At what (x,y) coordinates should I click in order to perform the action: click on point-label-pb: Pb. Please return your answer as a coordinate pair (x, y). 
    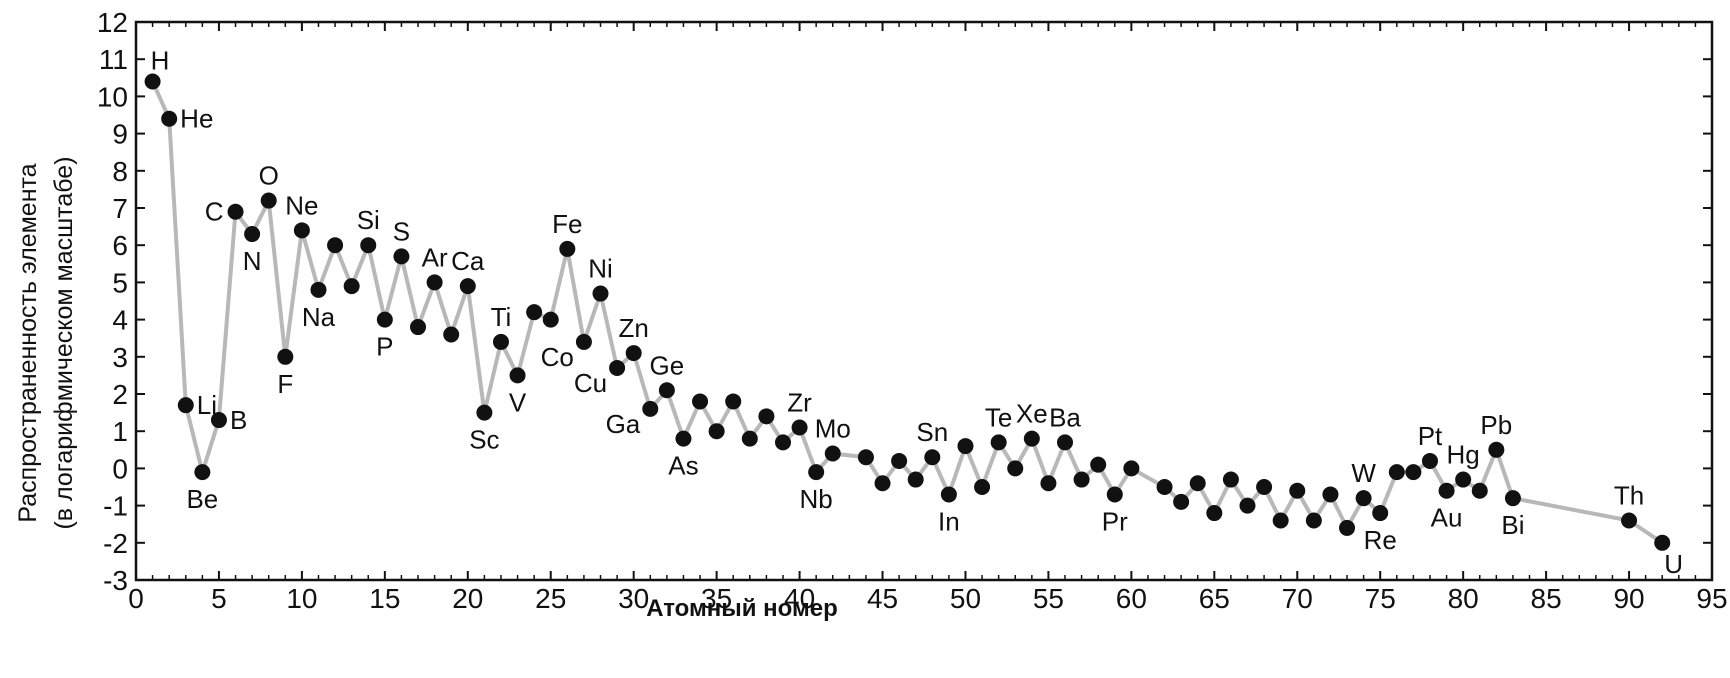
    Looking at the image, I should click on (1496, 425).